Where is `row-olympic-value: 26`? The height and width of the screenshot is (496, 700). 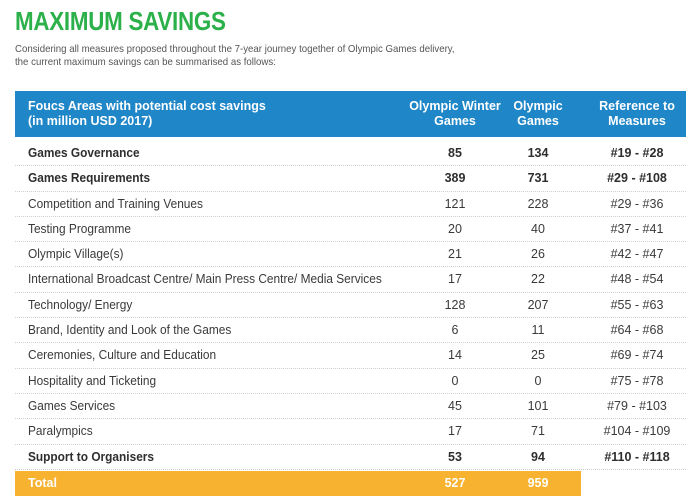 row-olympic-value: 26 is located at coordinates (538, 254).